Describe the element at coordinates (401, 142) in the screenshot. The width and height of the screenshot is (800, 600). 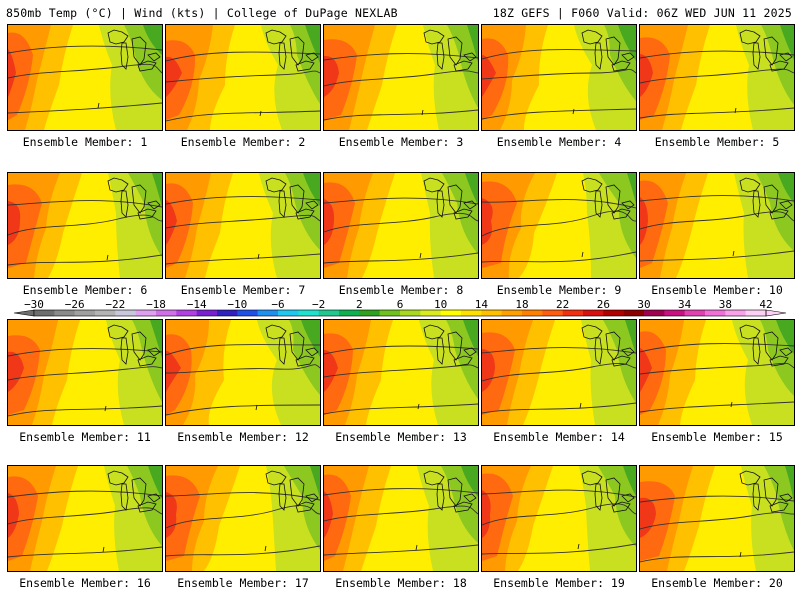
I see `panel-caption: Ensemble Member: 3` at that location.